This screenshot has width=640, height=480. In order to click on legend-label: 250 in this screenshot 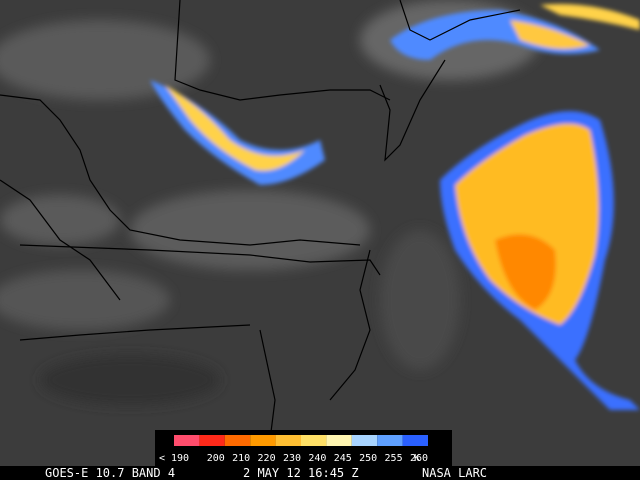, I will do `click(368, 458)`.